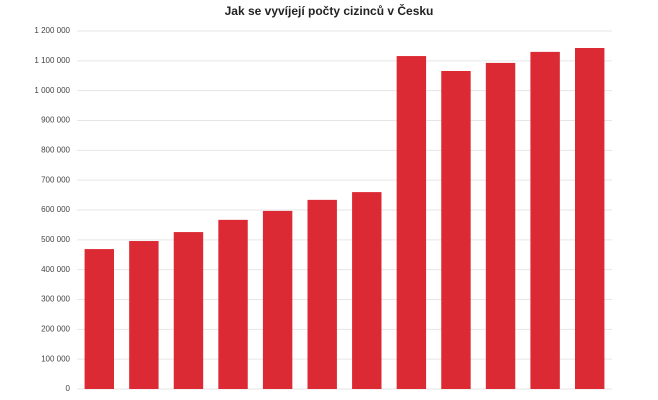 The width and height of the screenshot is (658, 400). What do you see at coordinates (55, 358) in the screenshot?
I see `y-tick-label: 100 000` at bounding box center [55, 358].